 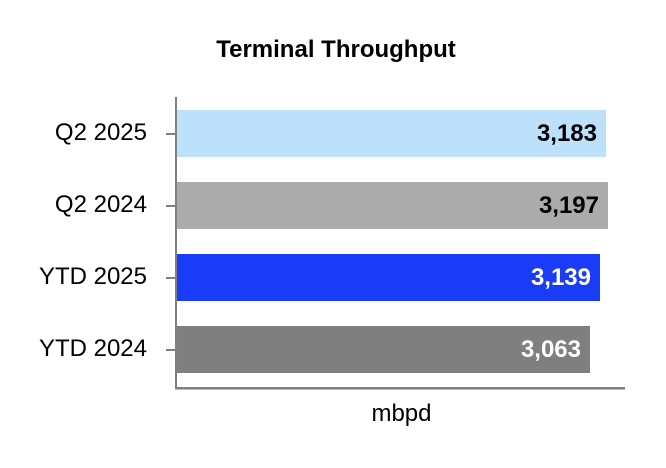 I want to click on bar-q2-2025: 3,183, so click(x=391, y=133).